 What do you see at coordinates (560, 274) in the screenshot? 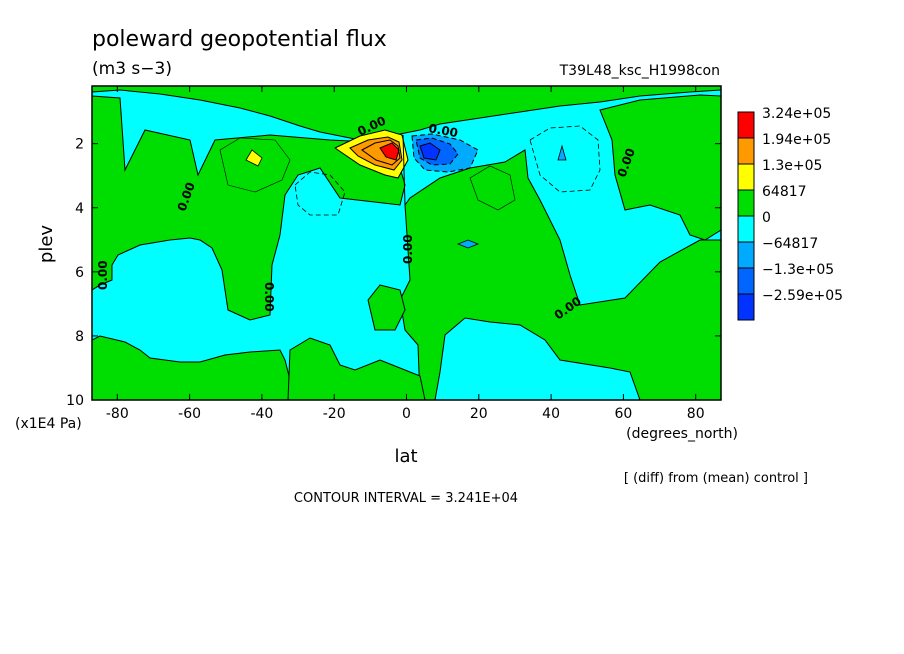
I see `positive-region-northern-hemisphere` at bounding box center [560, 274].